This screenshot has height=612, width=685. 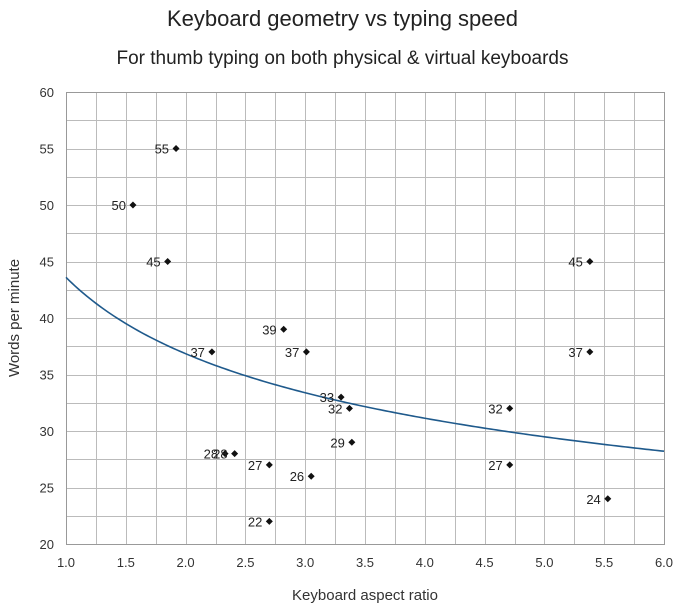 I want to click on x-tick-label: 3.0, so click(x=305, y=562).